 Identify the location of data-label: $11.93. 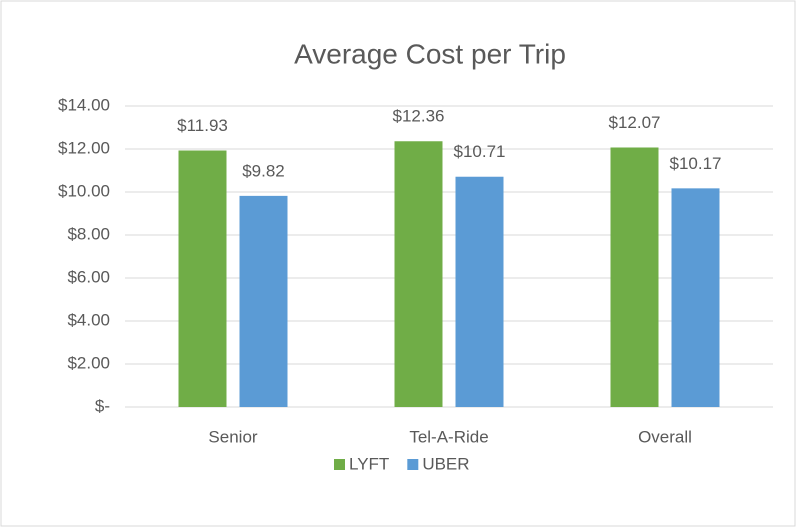
(202, 125).